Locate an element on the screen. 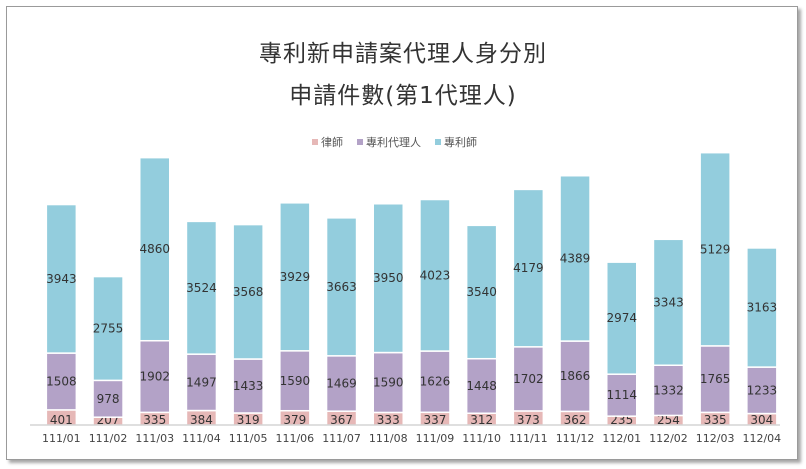  data-label-111/12-s2: 4389 is located at coordinates (575, 258).